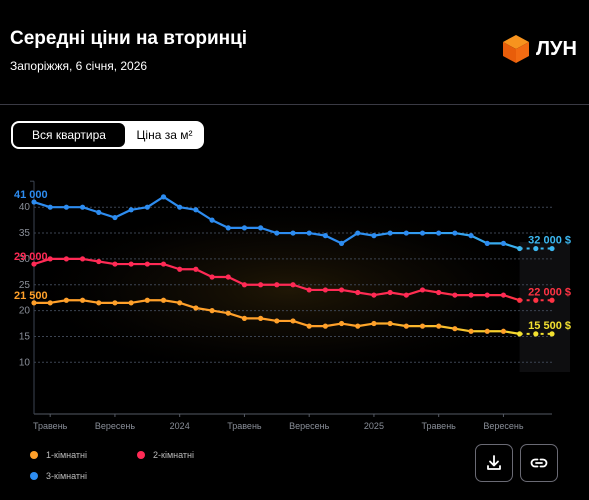 Image resolution: width=589 pixels, height=500 pixels. Describe the element at coordinates (25, 233) in the screenshot. I see `y-tick-label: 35` at that location.